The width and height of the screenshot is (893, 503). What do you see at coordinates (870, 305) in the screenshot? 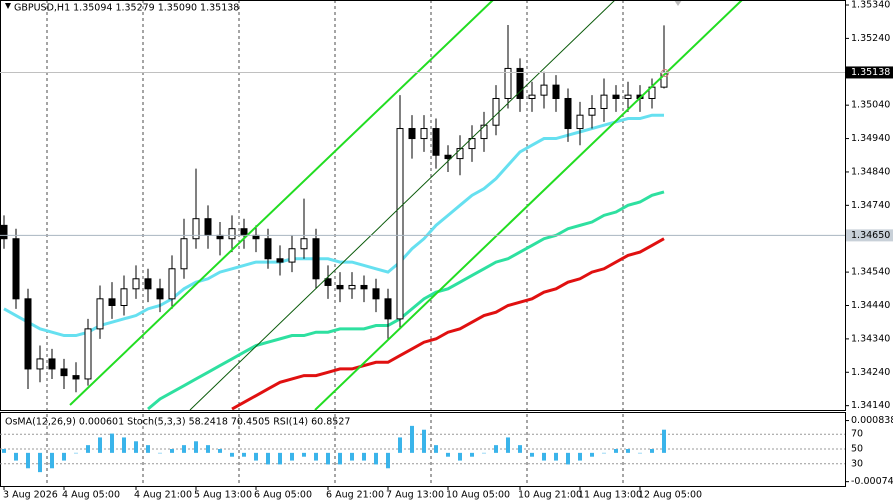
I see `y-tick-label: 1.34440` at bounding box center [870, 305].